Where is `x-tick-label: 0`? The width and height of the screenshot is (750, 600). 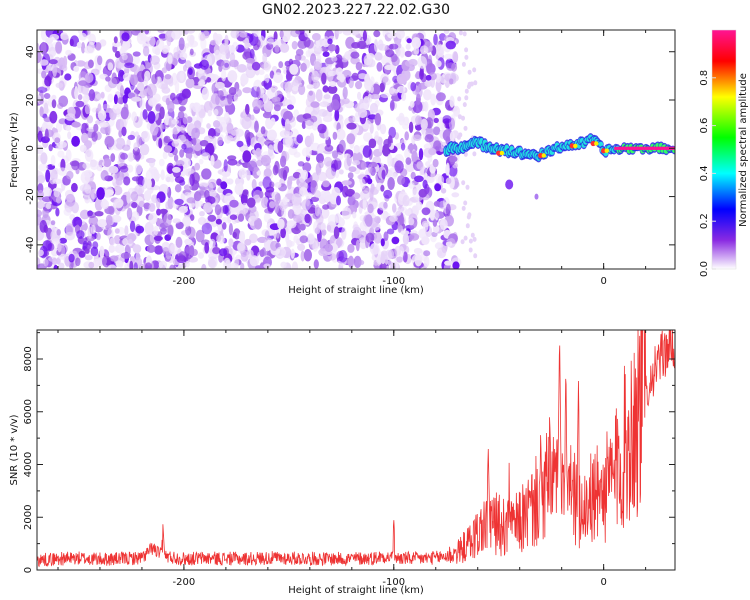
x-tick-label: 0 is located at coordinates (603, 281).